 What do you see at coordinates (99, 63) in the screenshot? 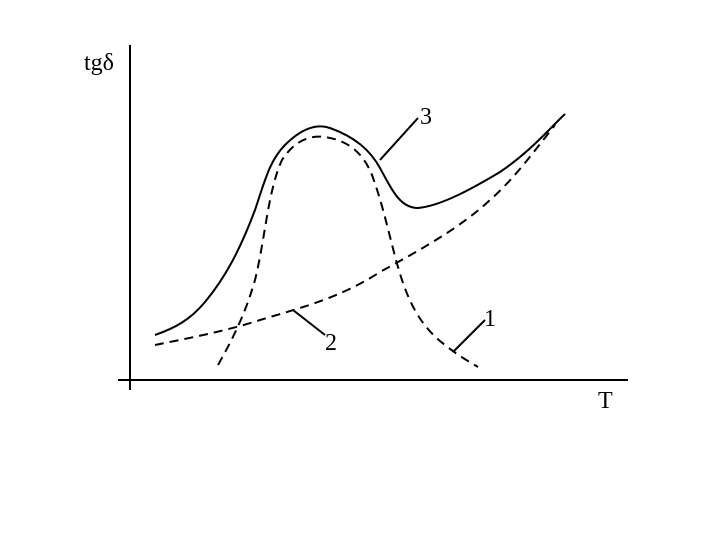
I see `y-axis-label: tgδ` at bounding box center [99, 63].